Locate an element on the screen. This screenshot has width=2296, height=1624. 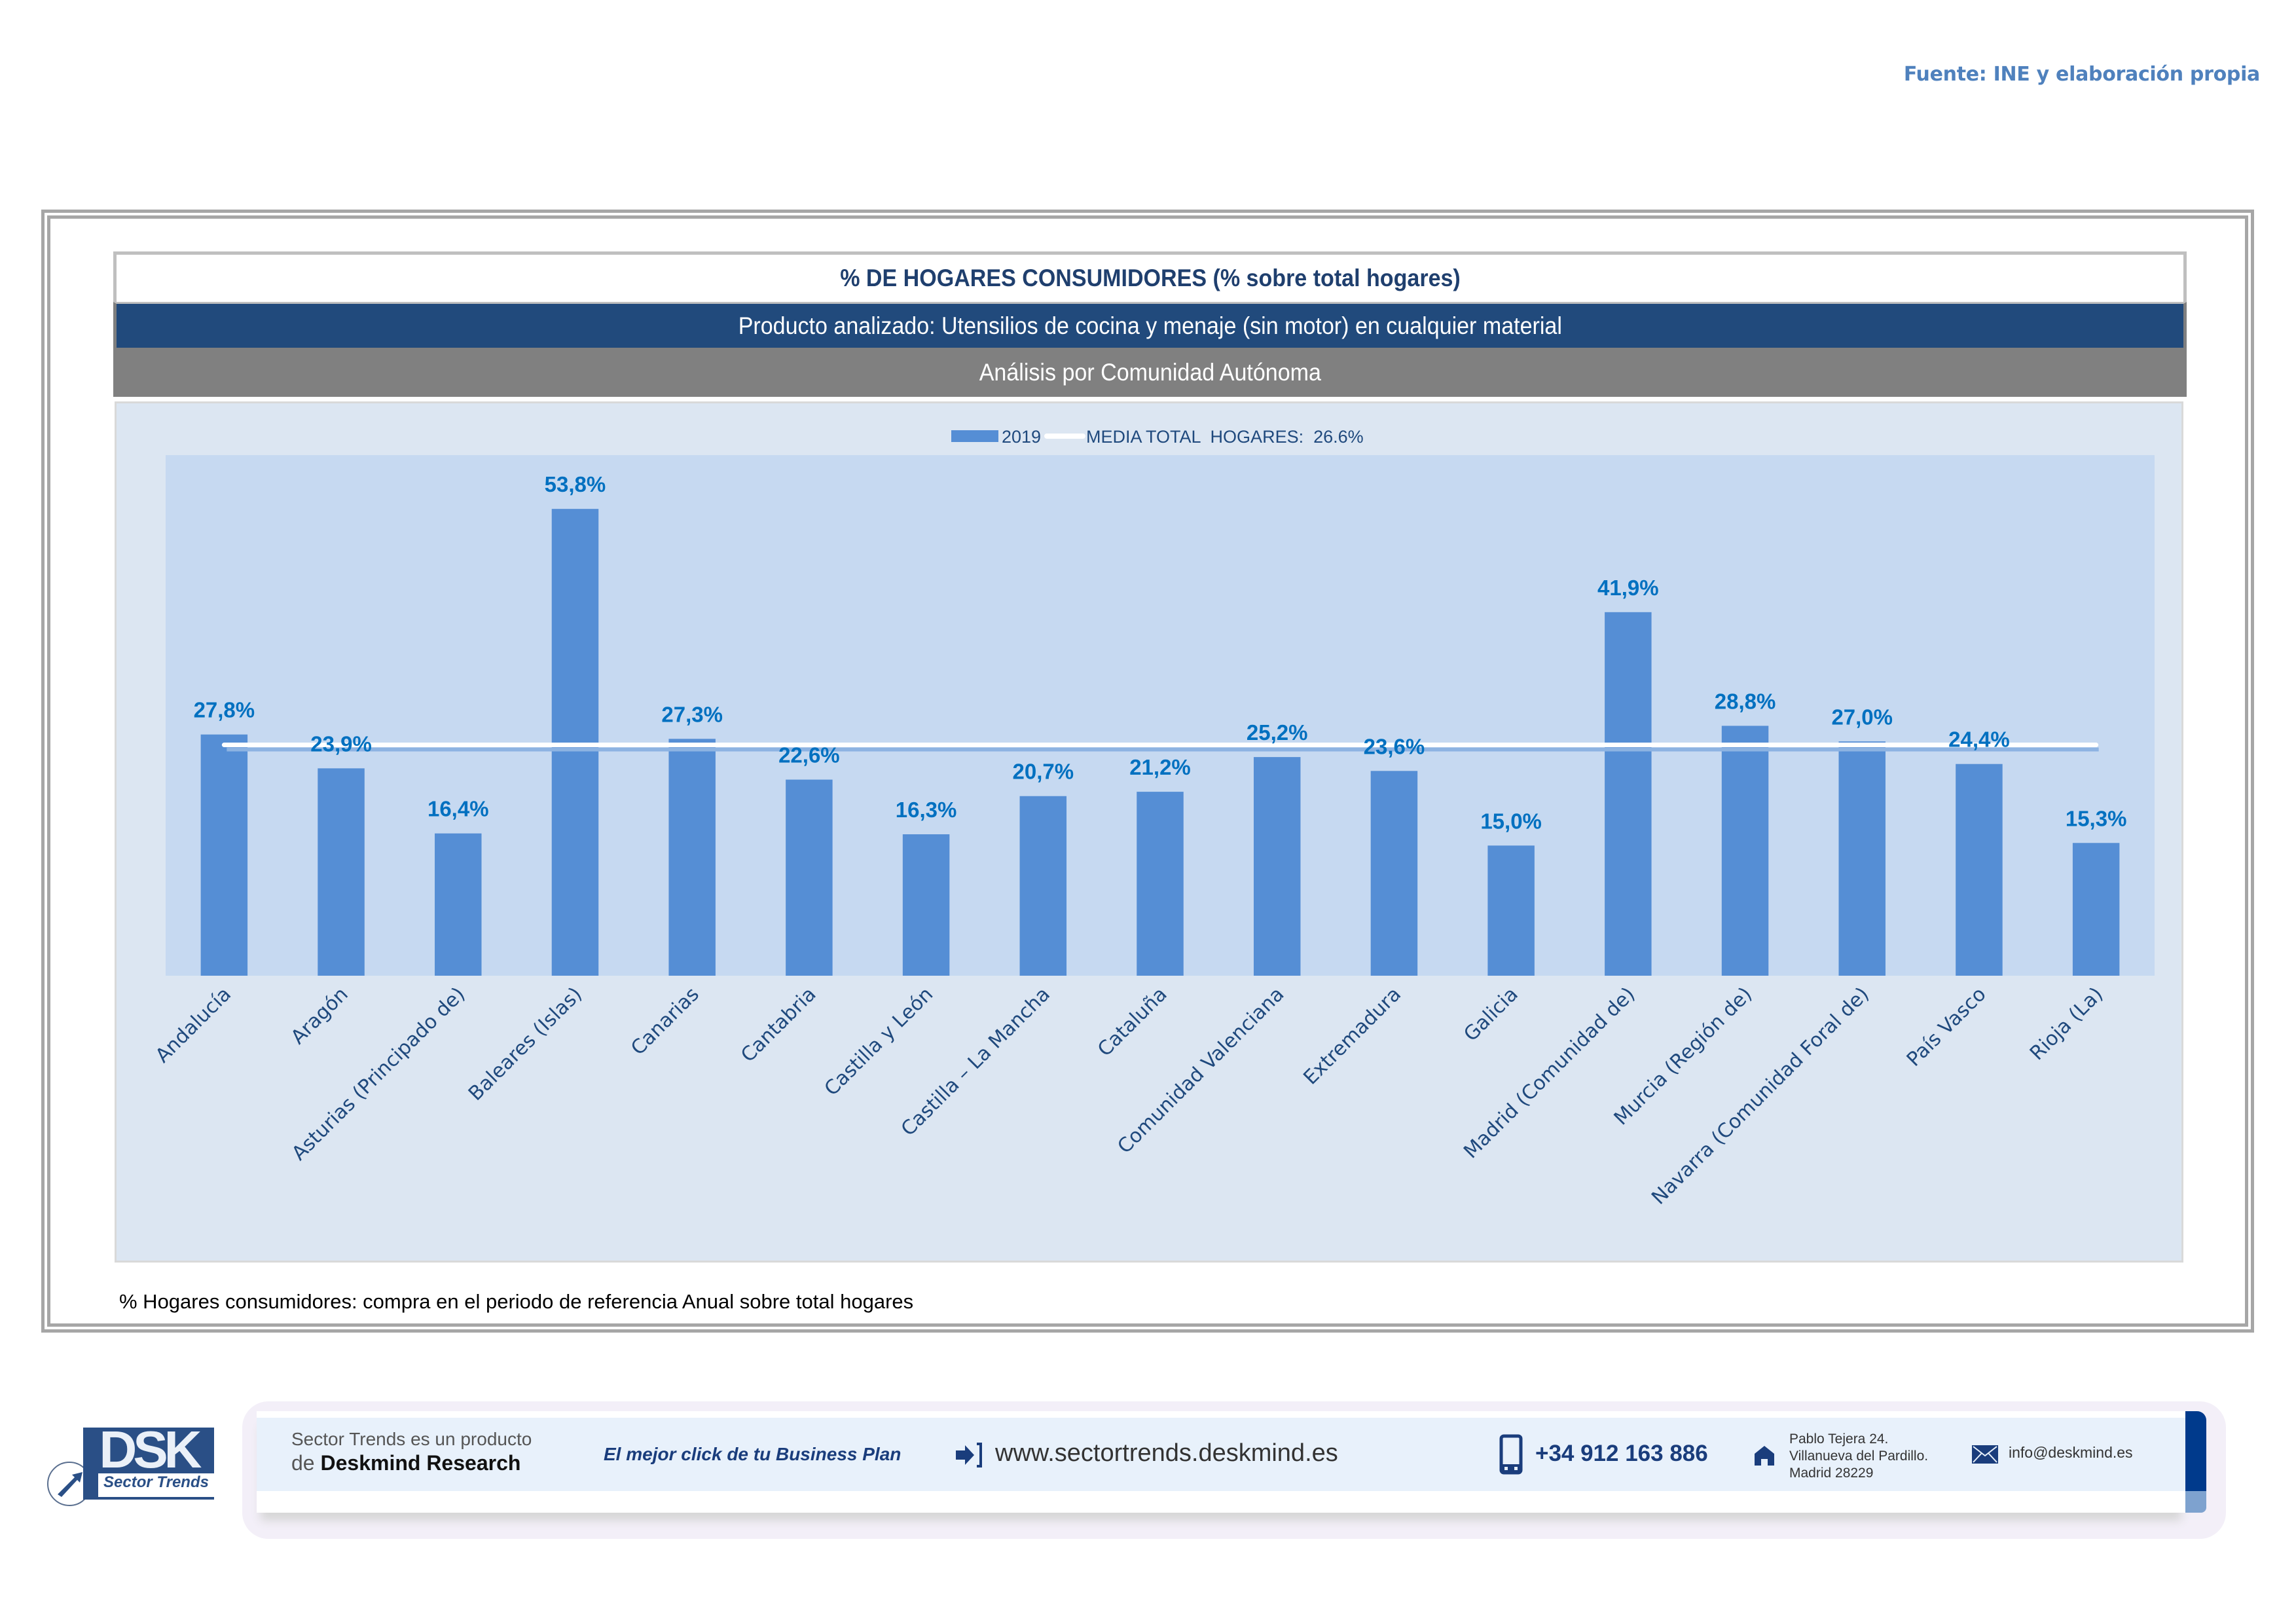
banner-tab is located at coordinates (2195, 1451).